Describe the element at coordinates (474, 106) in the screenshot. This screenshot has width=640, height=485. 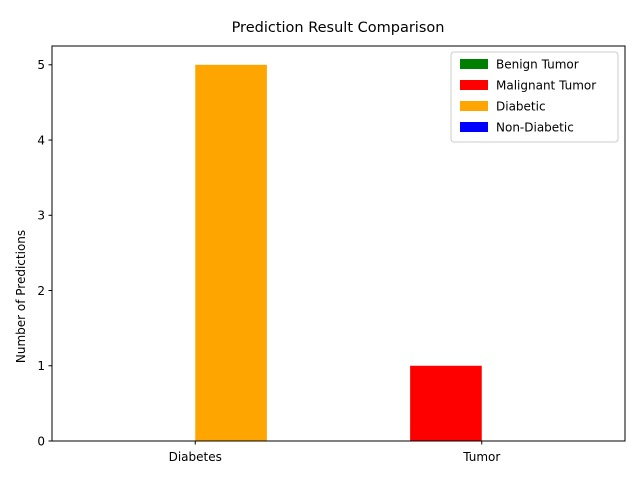
I see `legend-swatch-diabetic` at that location.